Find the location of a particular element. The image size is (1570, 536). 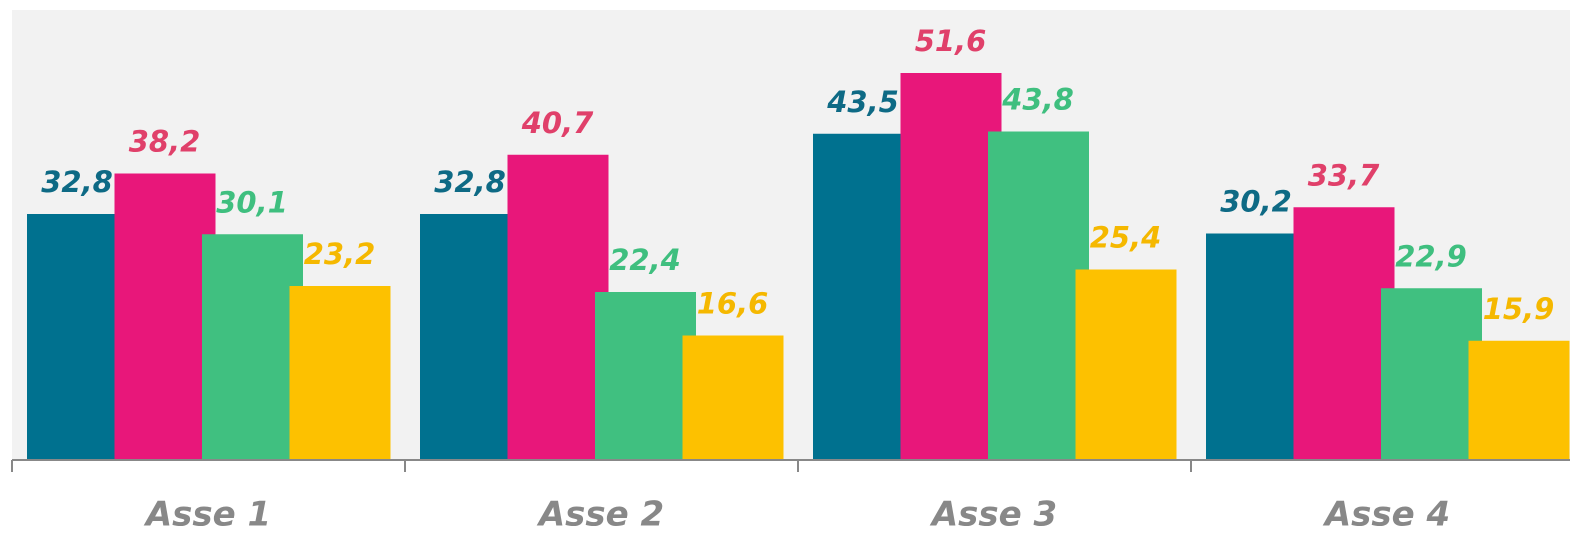

value-label: 33,7 is located at coordinates (1344, 175).